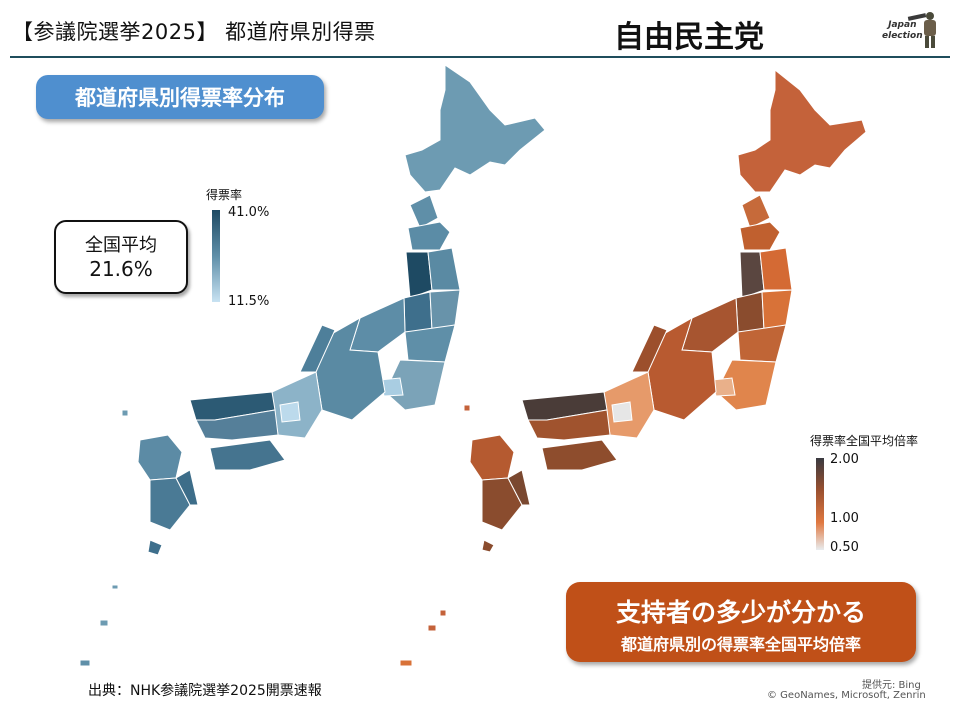  Describe the element at coordinates (290, 412) in the screenshot. I see `osaka` at that location.